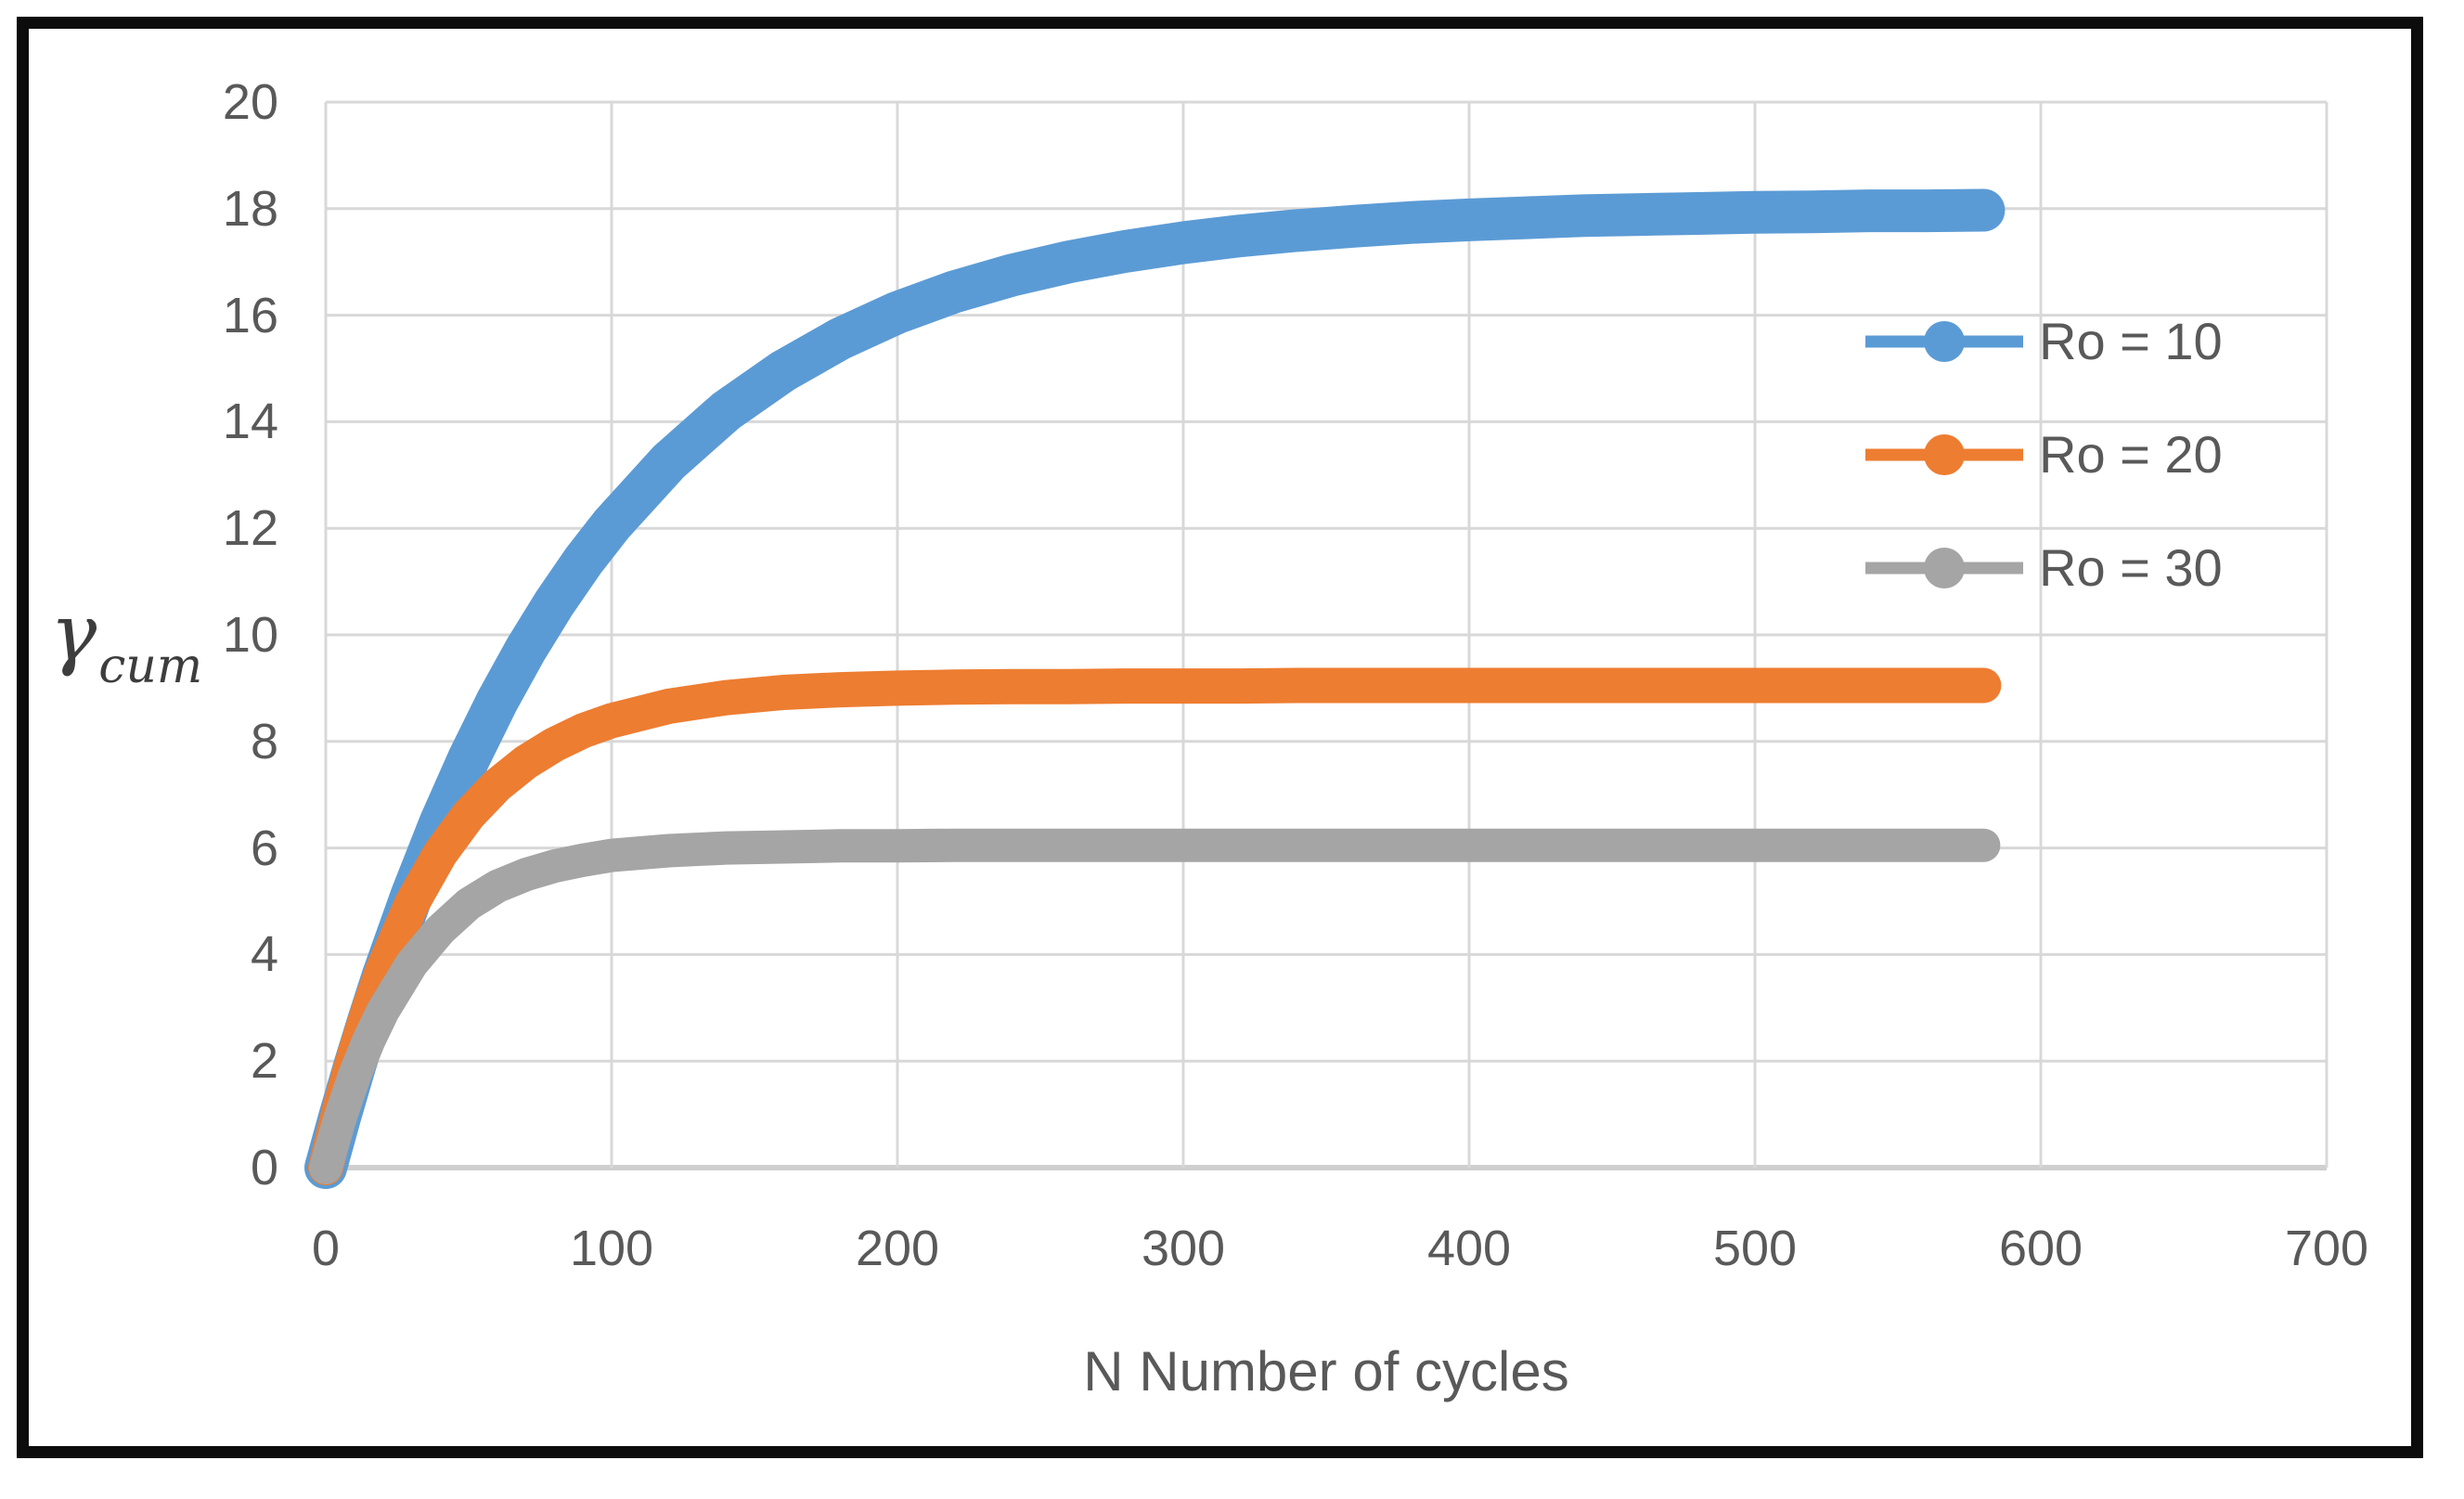  What do you see at coordinates (2327, 1248) in the screenshot?
I see `x-tick-label-700: 700` at bounding box center [2327, 1248].